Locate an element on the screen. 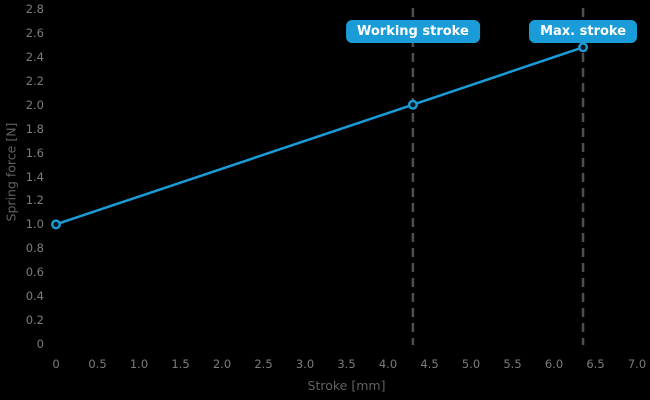 Image resolution: width=650 pixels, height=400 pixels. x-axis-title: Stroke [mm] is located at coordinates (346, 385).